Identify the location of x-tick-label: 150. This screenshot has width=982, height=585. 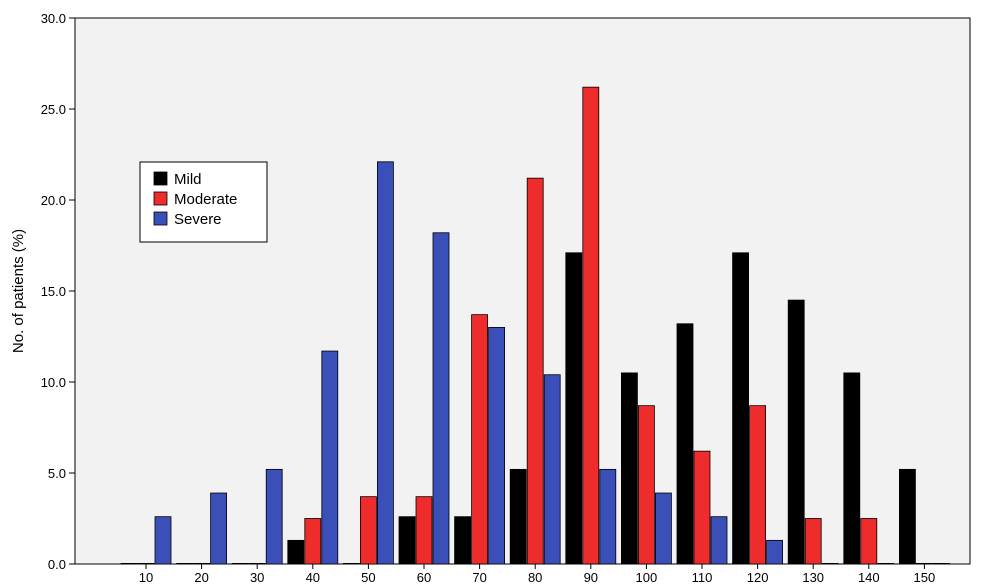
(925, 577).